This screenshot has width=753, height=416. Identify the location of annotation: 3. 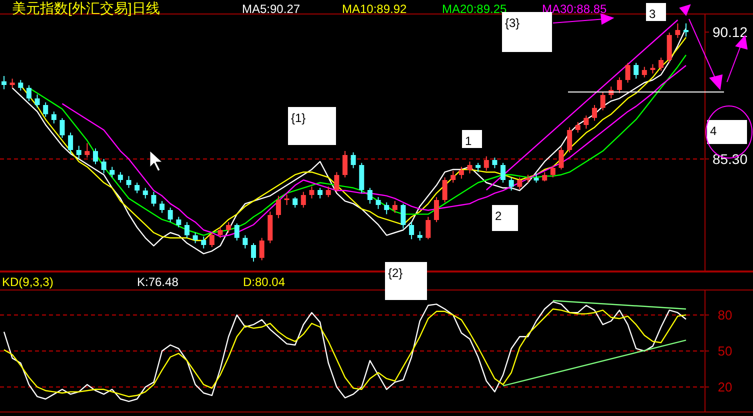
(652, 14).